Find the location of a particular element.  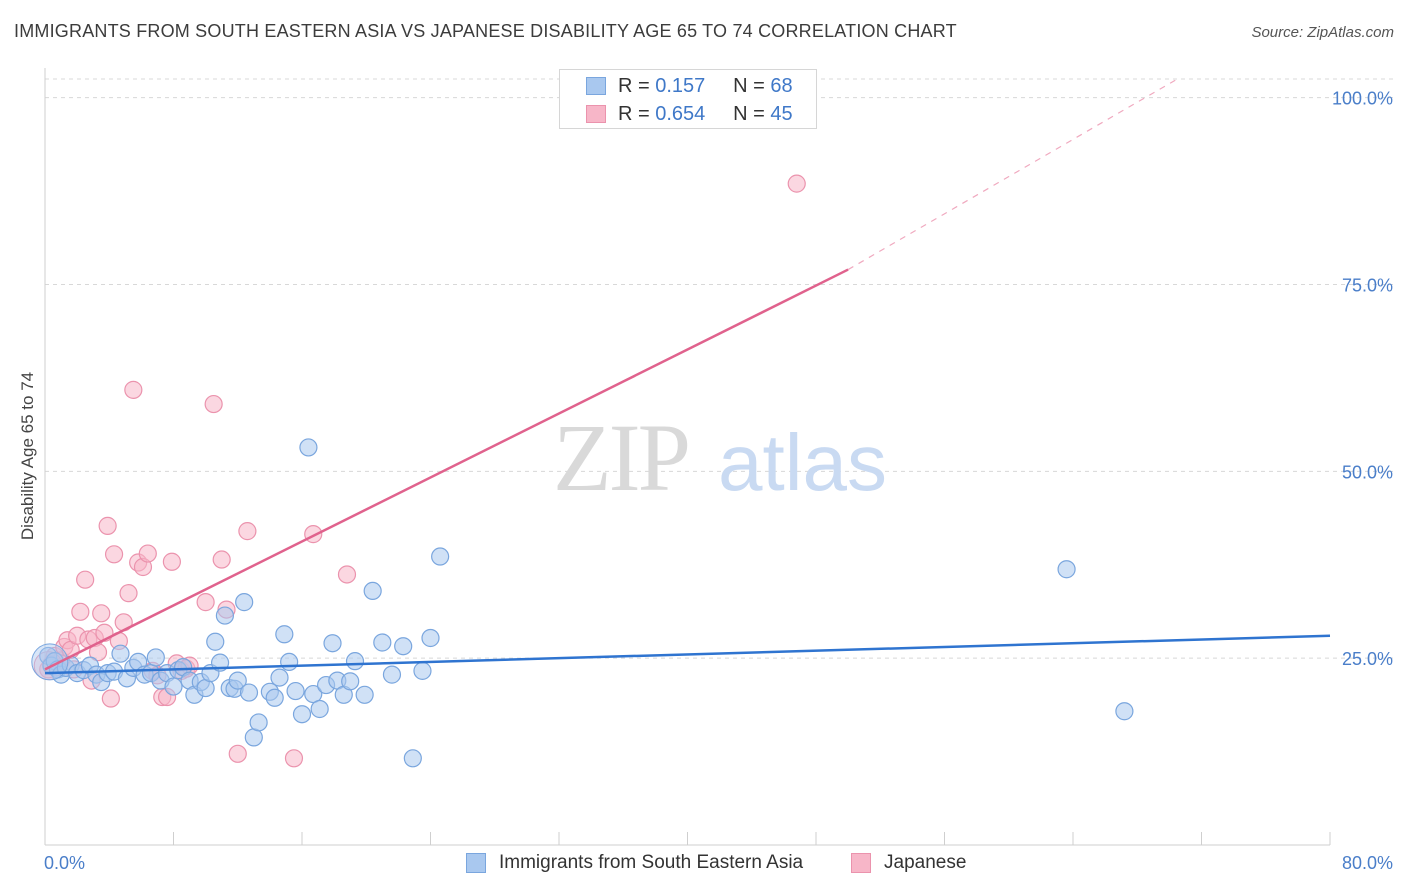

x-tick-label: 0.0% is located at coordinates (64, 863).